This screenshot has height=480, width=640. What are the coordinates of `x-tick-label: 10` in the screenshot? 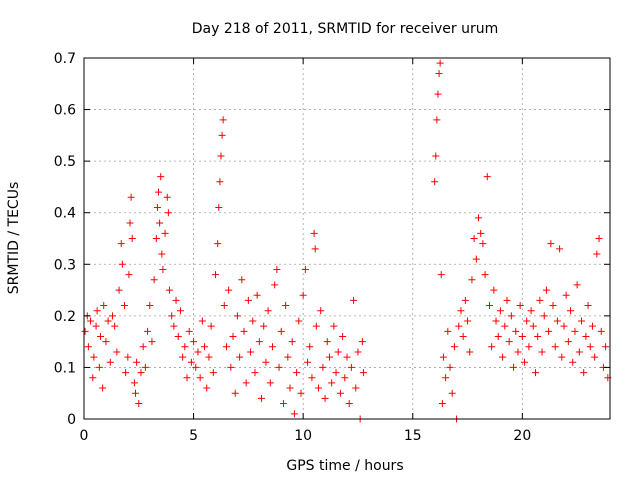 It's located at (303, 436).